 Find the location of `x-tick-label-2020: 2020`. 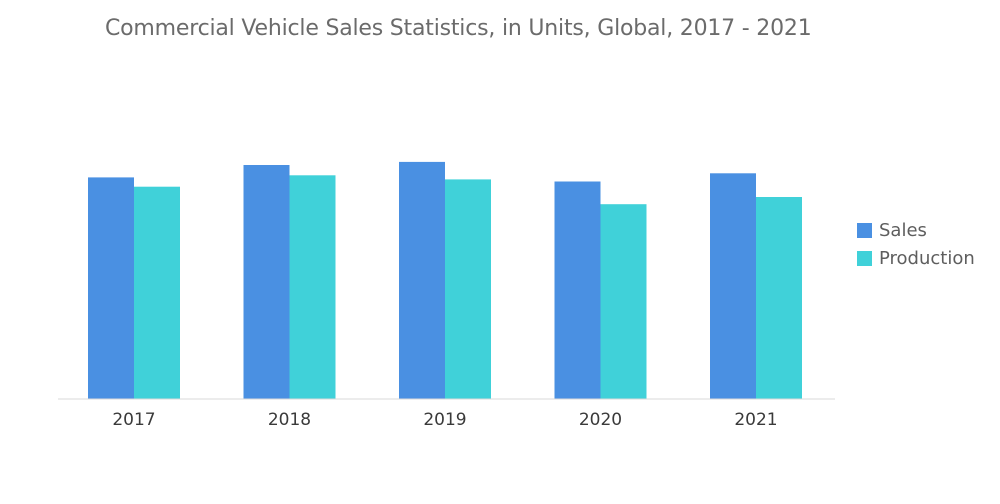

x-tick-label-2020: 2020 is located at coordinates (600, 420).